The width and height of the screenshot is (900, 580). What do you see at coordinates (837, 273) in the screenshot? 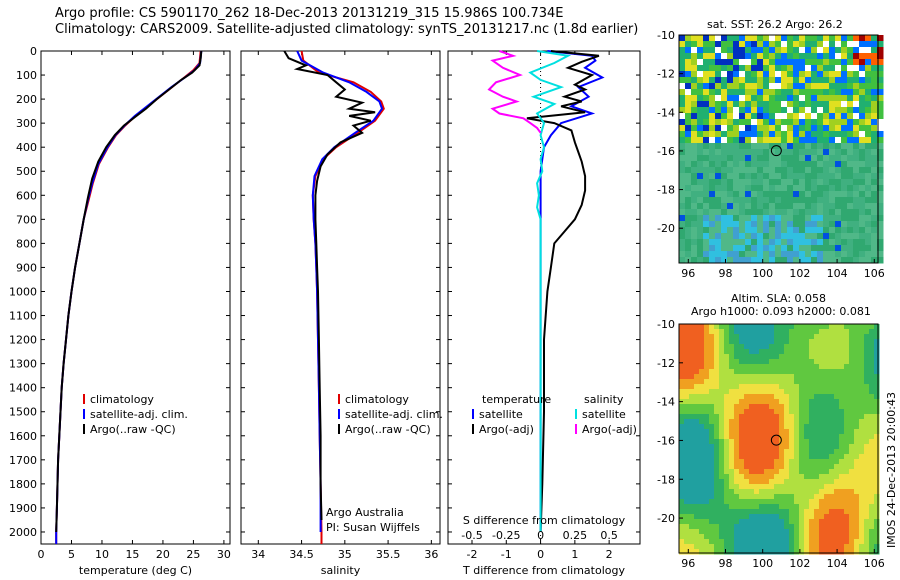
I see `sst-map-xtick-label: 104` at bounding box center [837, 273].